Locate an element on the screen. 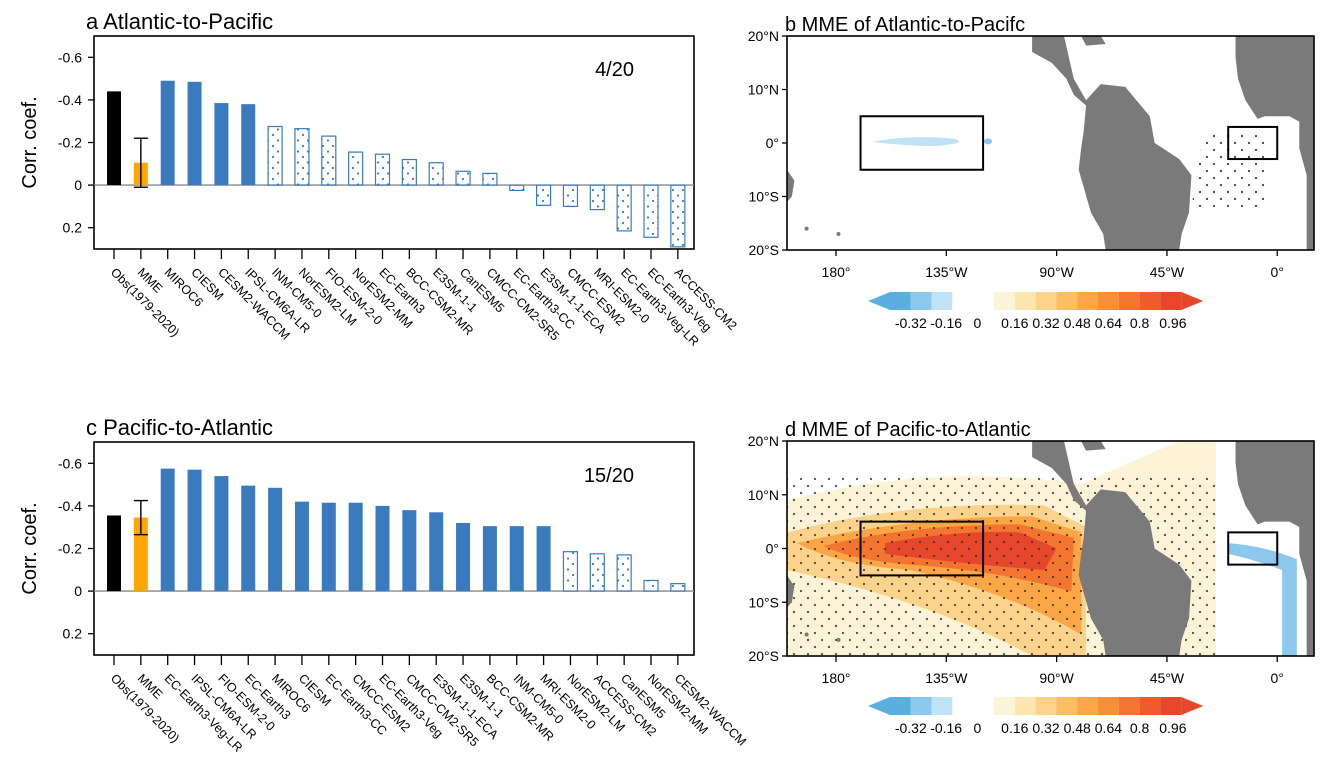  lat-label: 0° is located at coordinates (772, 549).